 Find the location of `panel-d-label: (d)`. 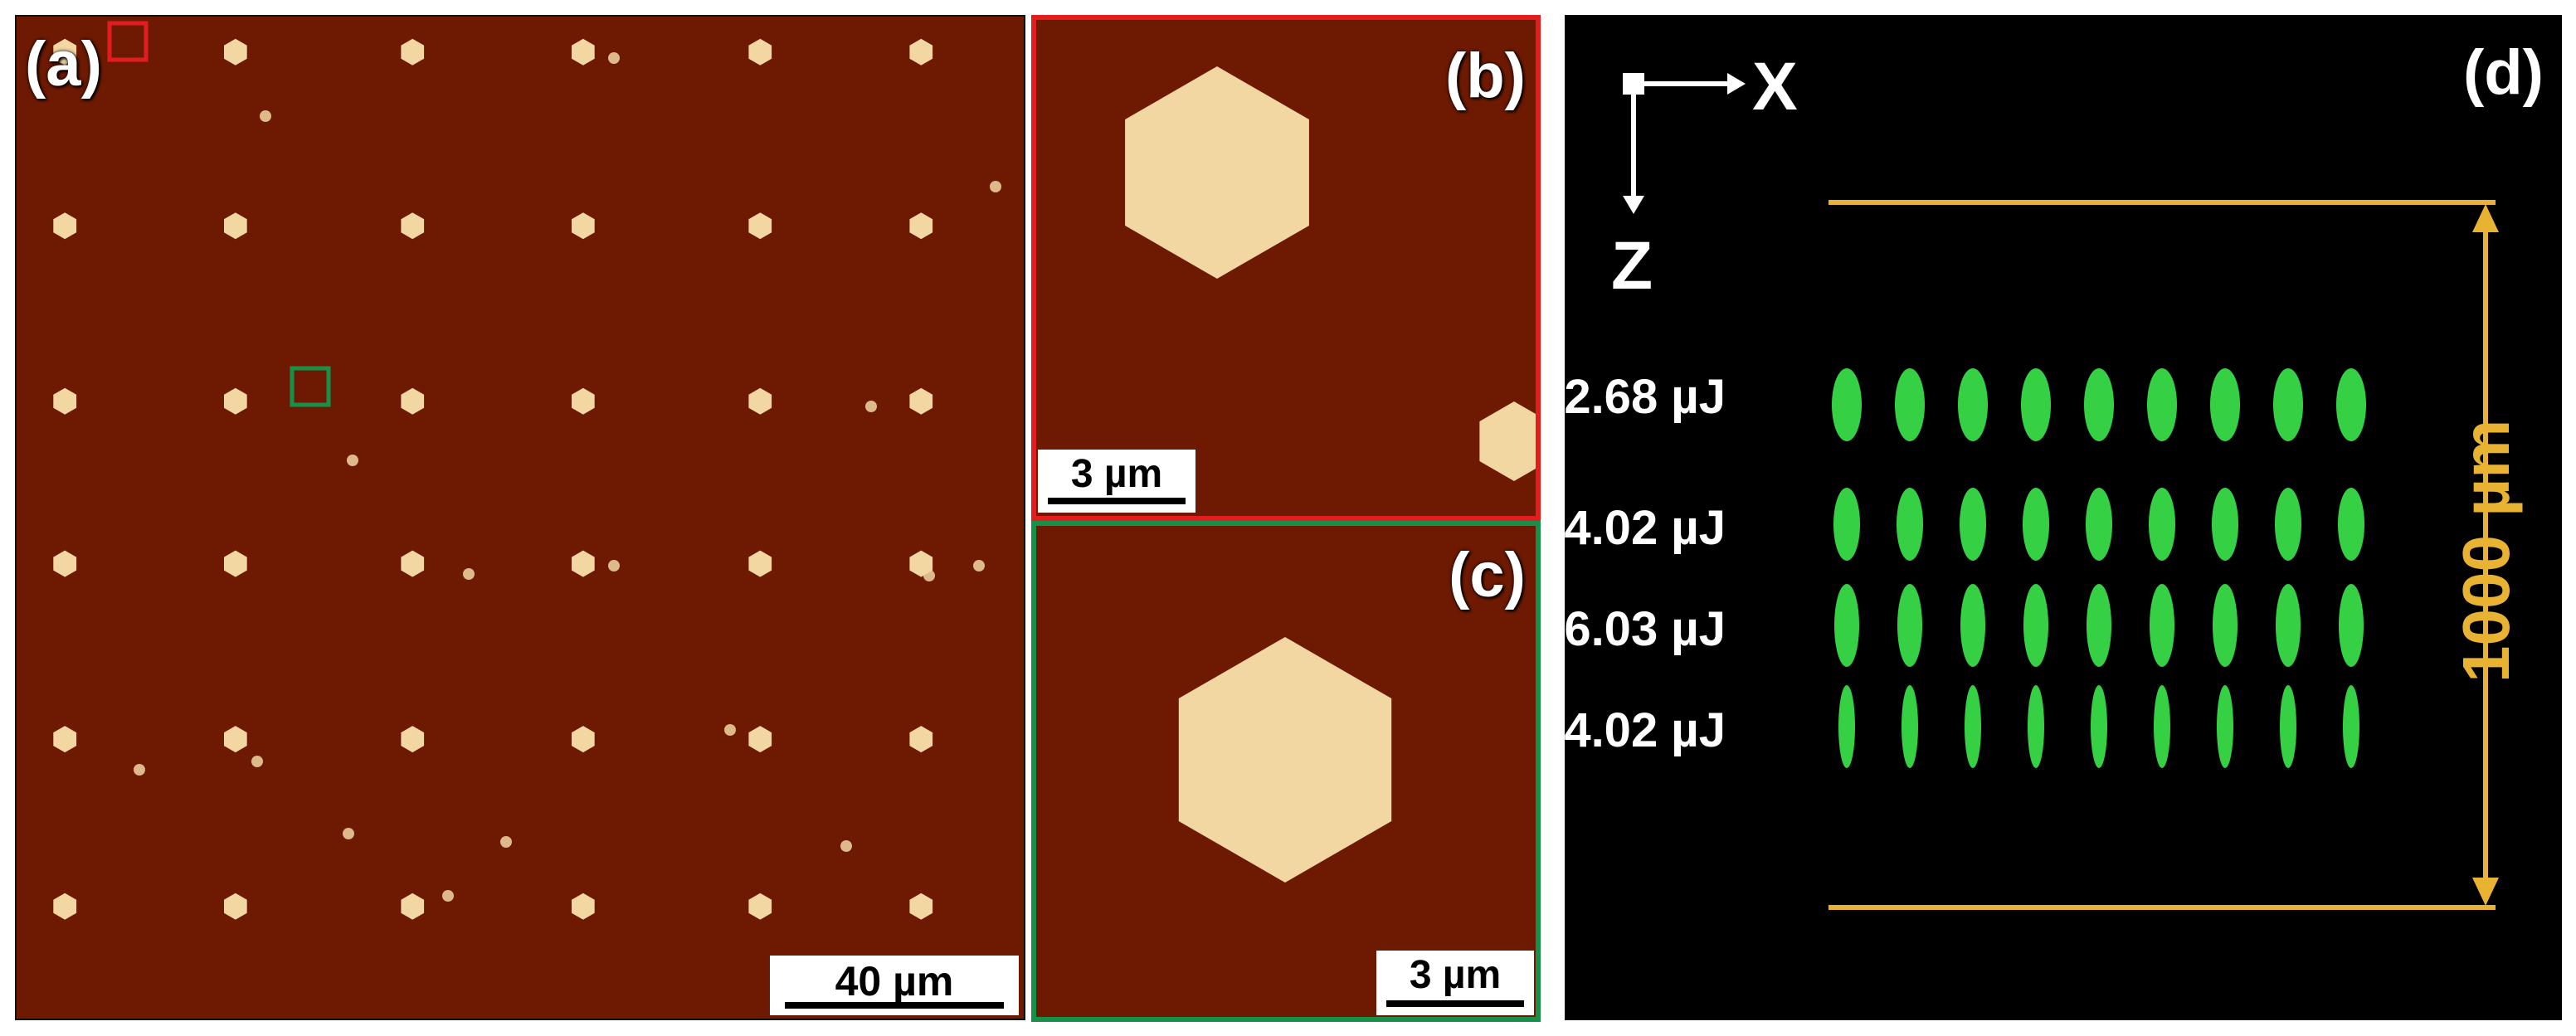

panel-d-label: (d) is located at coordinates (2503, 72).